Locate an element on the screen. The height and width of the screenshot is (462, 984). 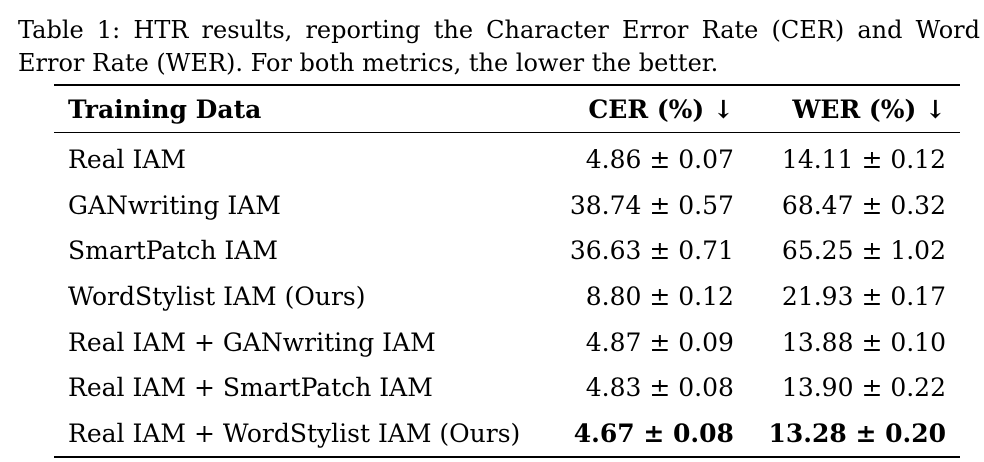
row-cer: 8.80 ± 0.12 is located at coordinates (659, 297).